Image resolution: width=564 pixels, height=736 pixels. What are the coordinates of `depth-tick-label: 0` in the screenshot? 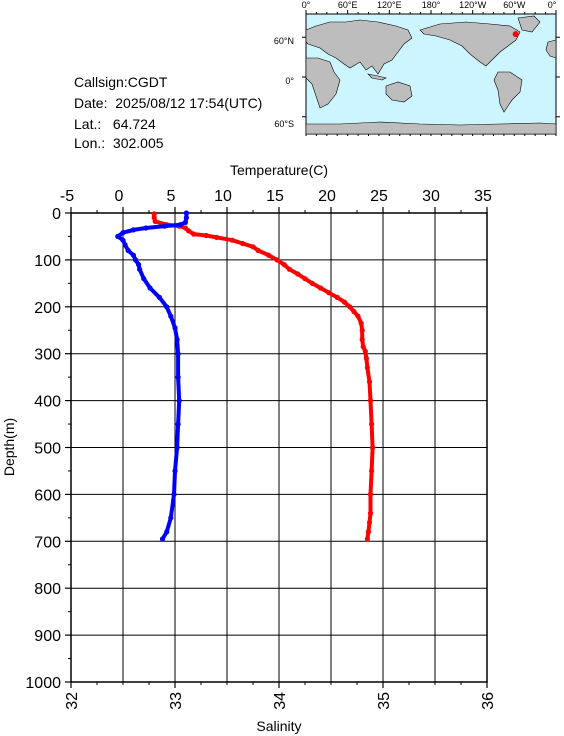 It's located at (56, 214).